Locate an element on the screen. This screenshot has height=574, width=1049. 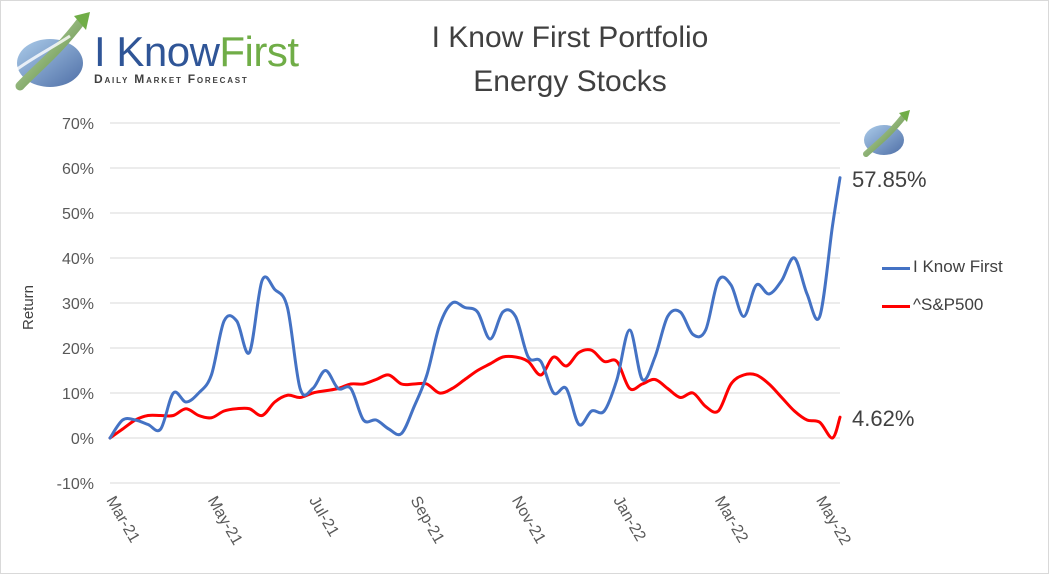
mini-logo-icon is located at coordinates (886, 133).